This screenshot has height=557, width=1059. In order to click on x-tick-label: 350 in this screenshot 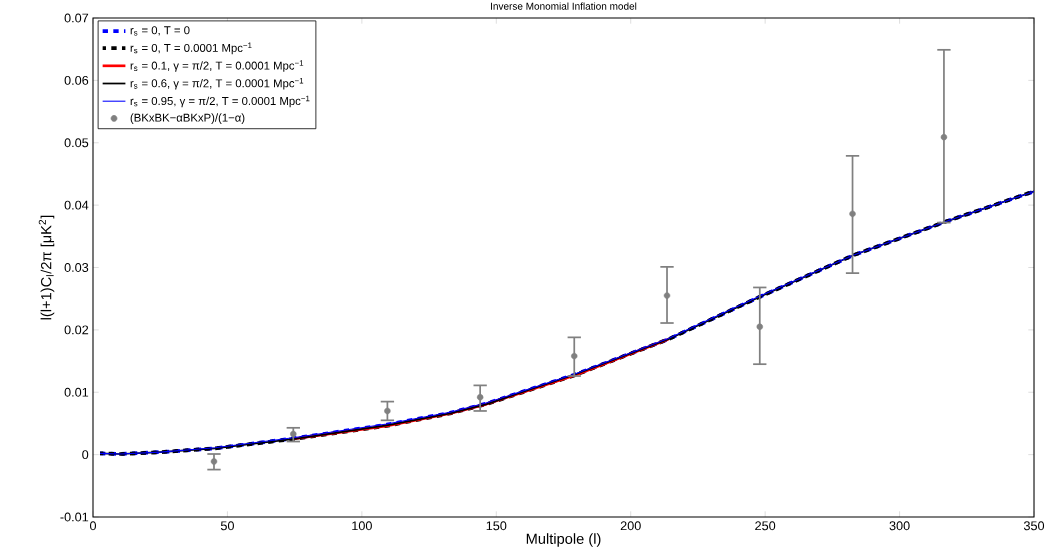, I will do `click(1034, 526)`.